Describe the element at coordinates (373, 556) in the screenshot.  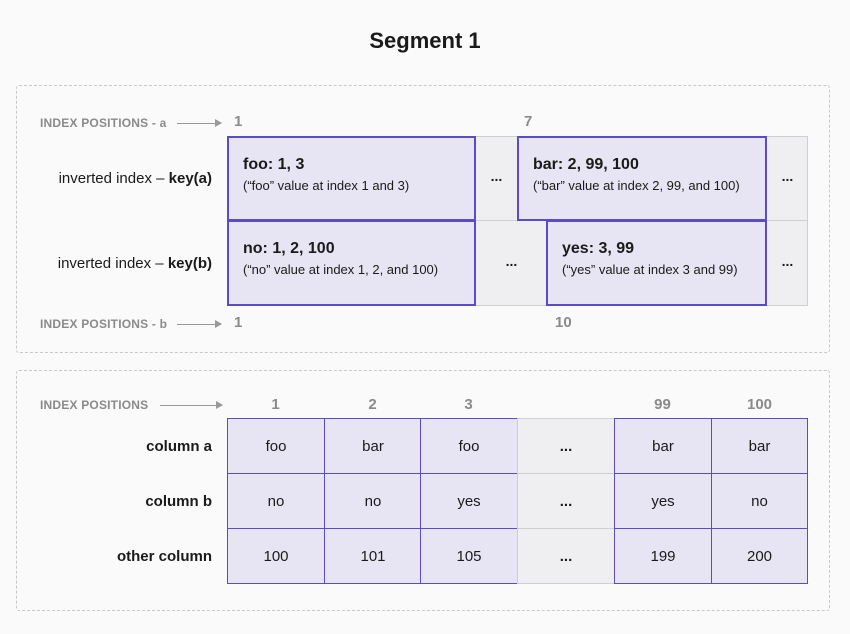
I see `table-cell: 101` at that location.